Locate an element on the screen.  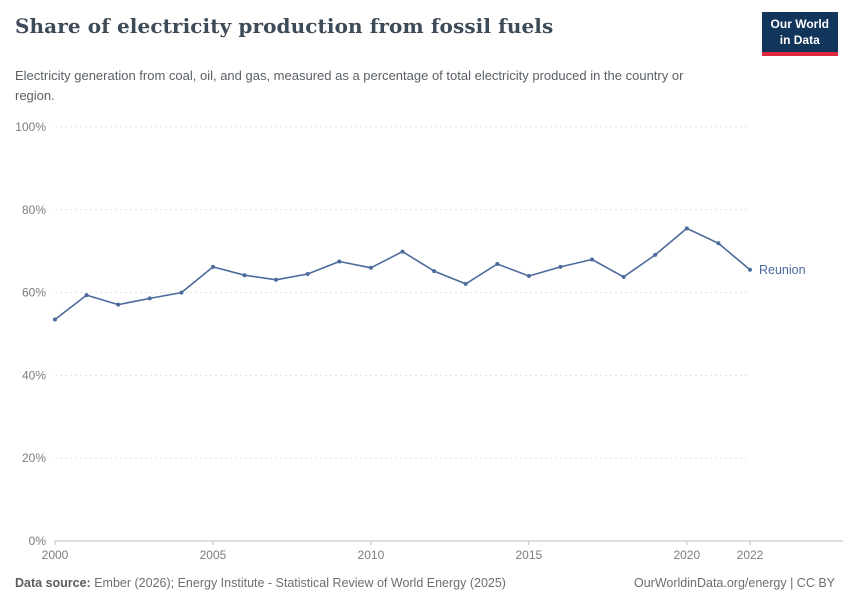
x-axis-tick-label: 2010 is located at coordinates (371, 555).